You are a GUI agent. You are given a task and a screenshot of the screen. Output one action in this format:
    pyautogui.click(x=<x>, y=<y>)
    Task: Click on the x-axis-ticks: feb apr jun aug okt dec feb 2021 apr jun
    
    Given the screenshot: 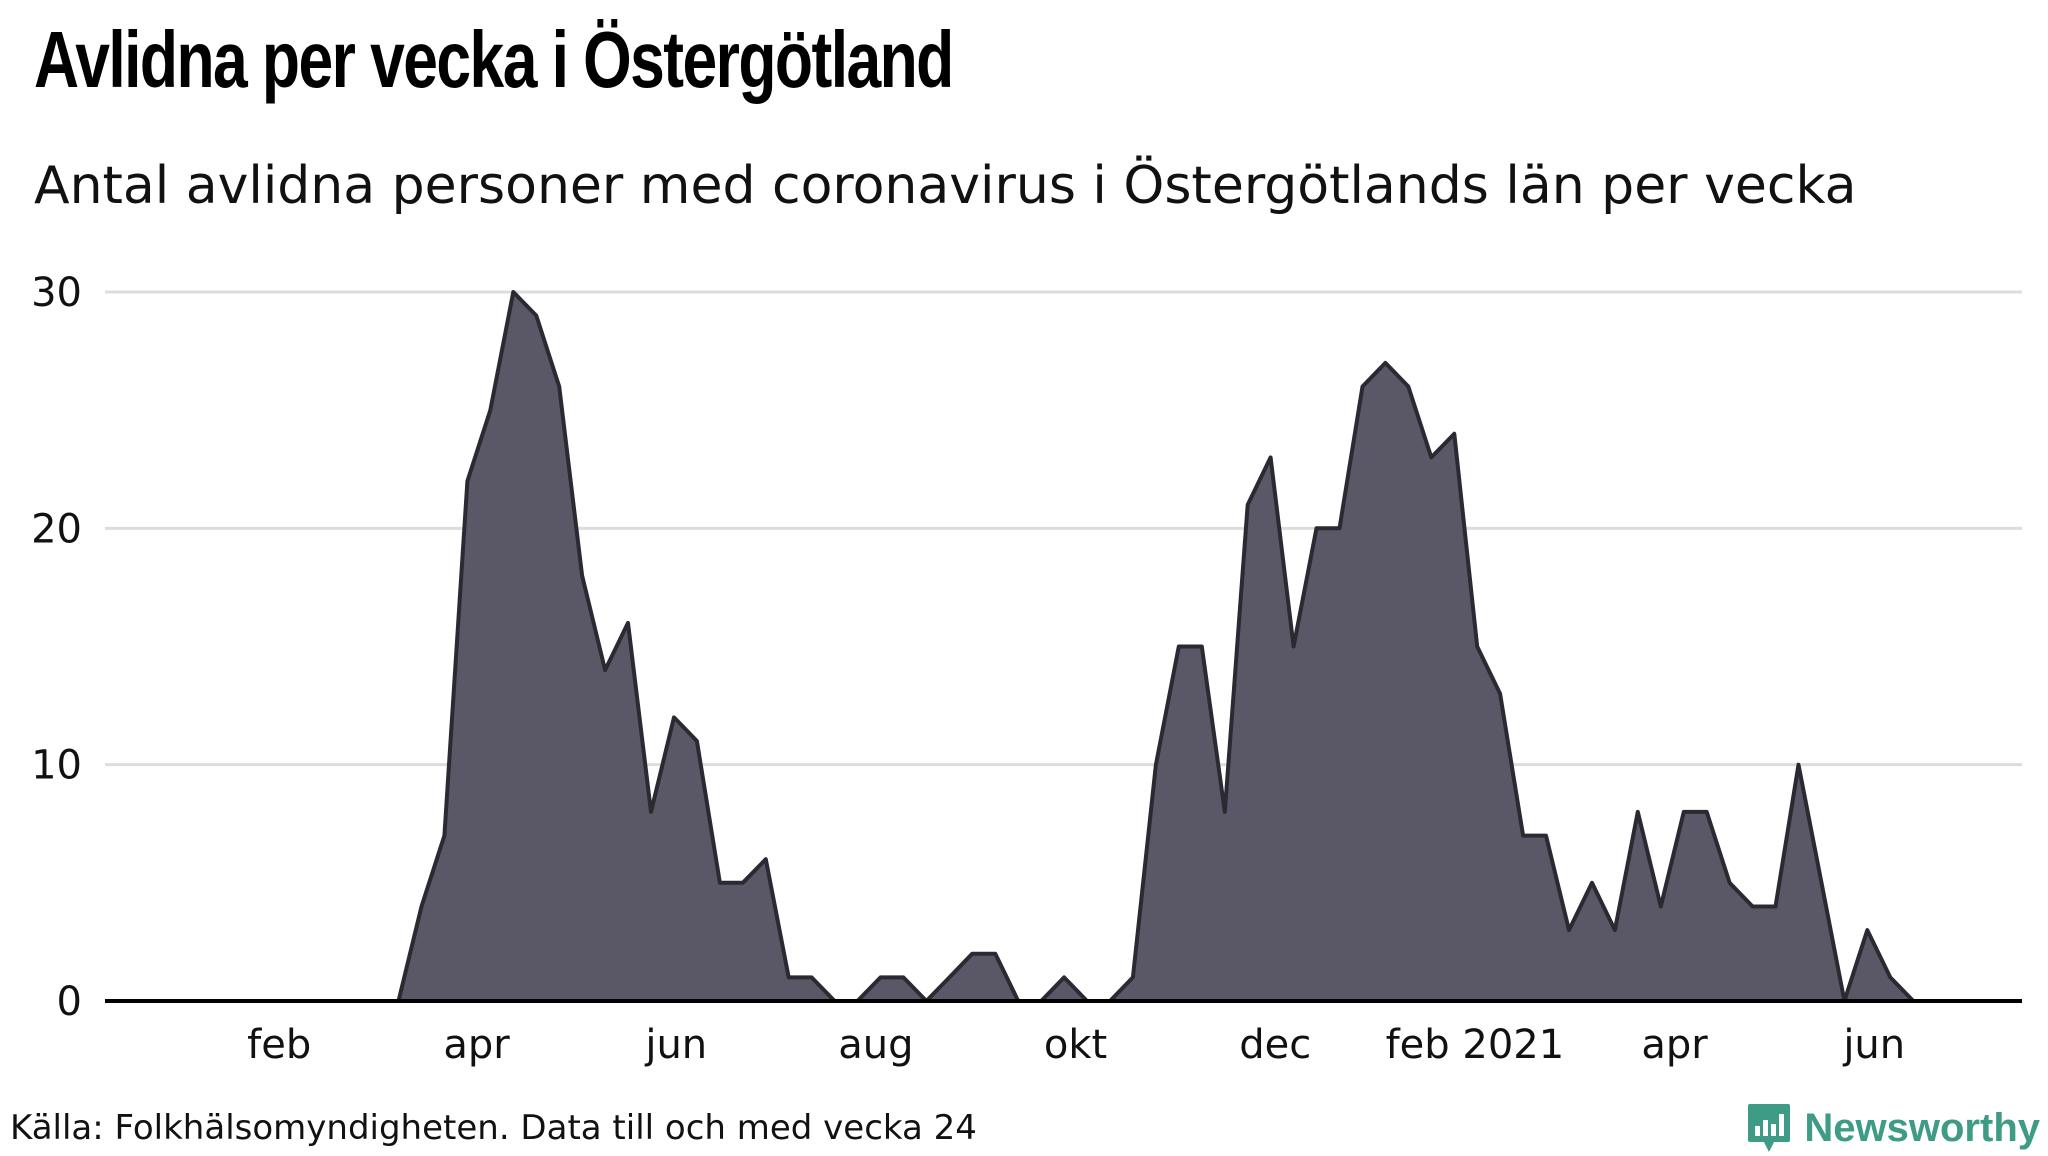 What is the action you would take?
    pyautogui.click(x=1076, y=1045)
    